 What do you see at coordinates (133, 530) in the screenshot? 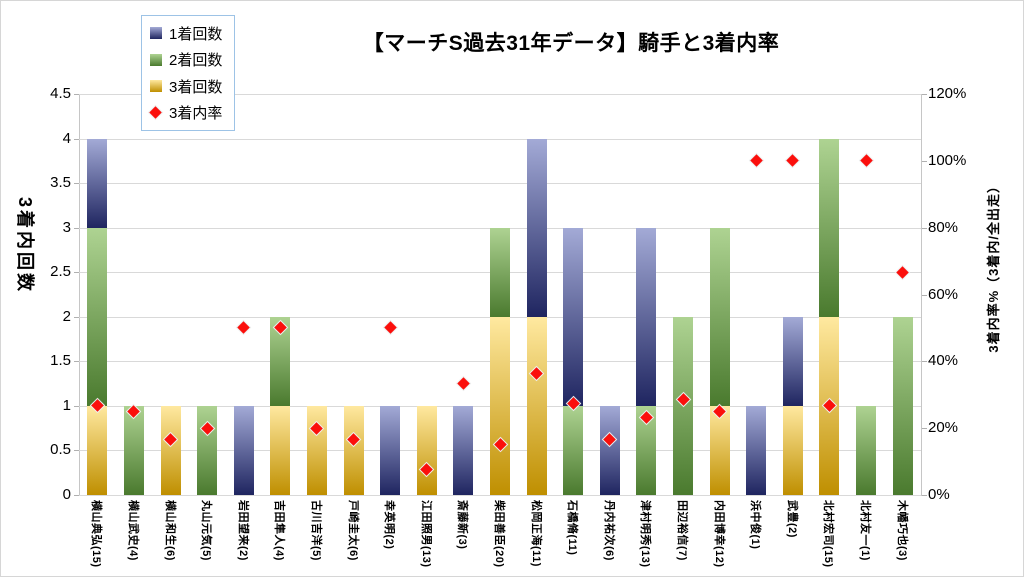
I see `category-label: 横山武史(4)` at bounding box center [133, 530].